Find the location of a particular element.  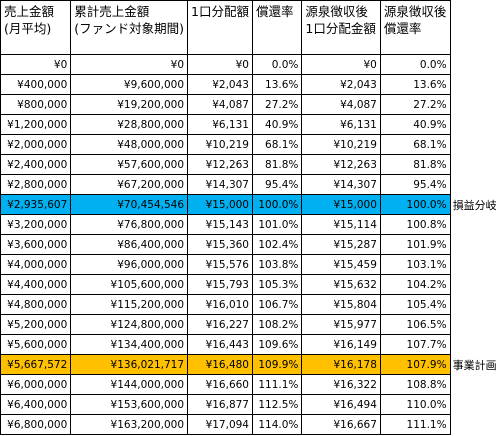

table-row: ¥0 ¥0 ¥0 0.0% ¥0 0.0% is located at coordinates (250, 64).